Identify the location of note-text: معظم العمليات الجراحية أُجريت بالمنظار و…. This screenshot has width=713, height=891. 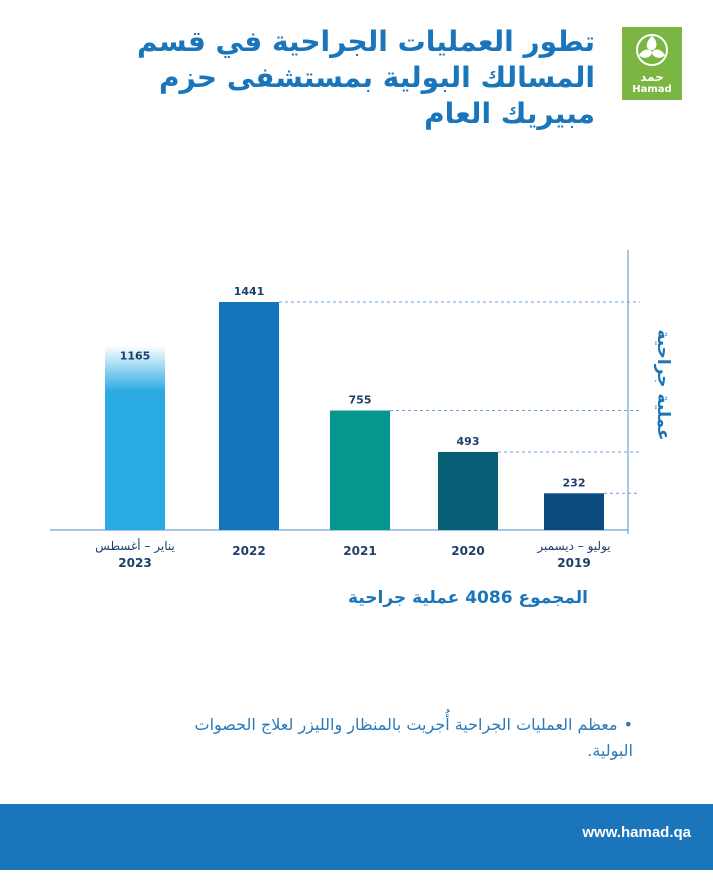
(414, 737).